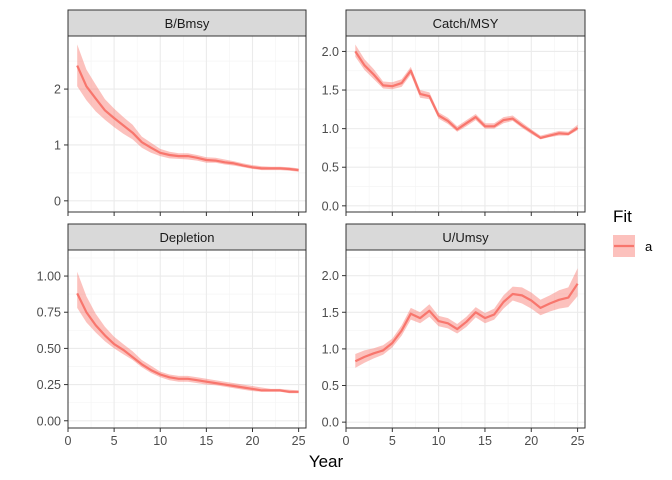 The width and height of the screenshot is (672, 480). Describe the element at coordinates (49, 385) in the screenshot. I see `y-tick-label: 0.25` at that location.